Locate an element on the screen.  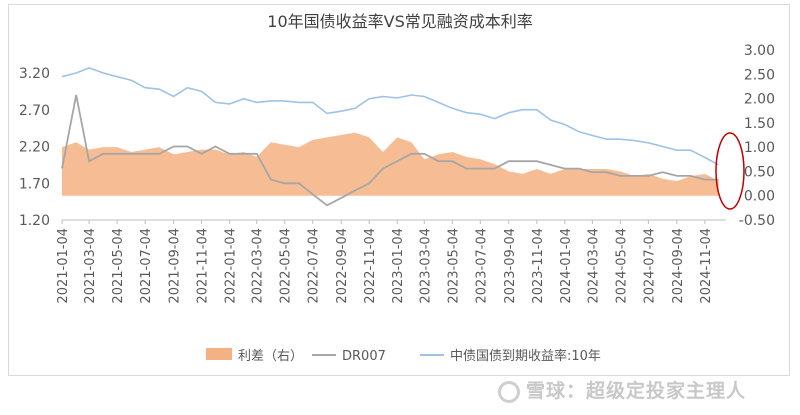
x-tick-label: 2023-03-04 is located at coordinates (425, 266).